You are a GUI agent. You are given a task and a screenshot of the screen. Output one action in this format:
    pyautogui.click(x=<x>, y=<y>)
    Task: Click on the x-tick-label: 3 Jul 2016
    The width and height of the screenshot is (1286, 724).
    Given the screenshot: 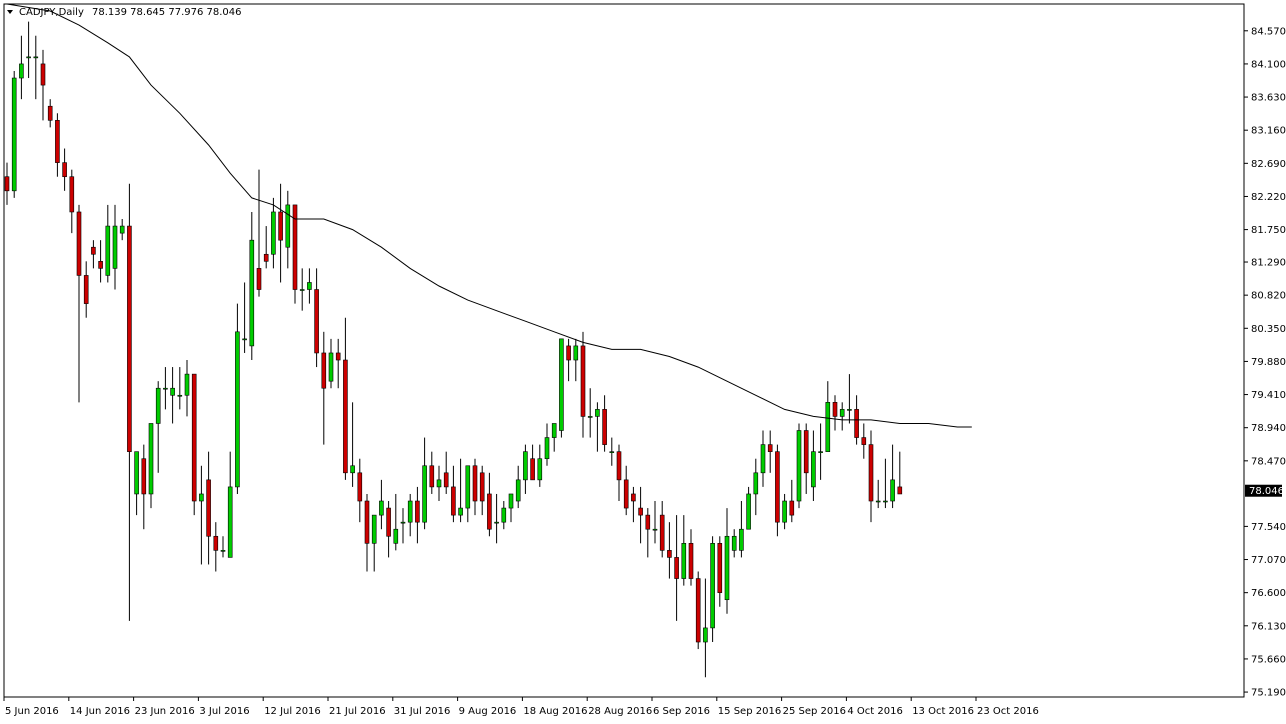 What is the action you would take?
    pyautogui.click(x=224, y=711)
    